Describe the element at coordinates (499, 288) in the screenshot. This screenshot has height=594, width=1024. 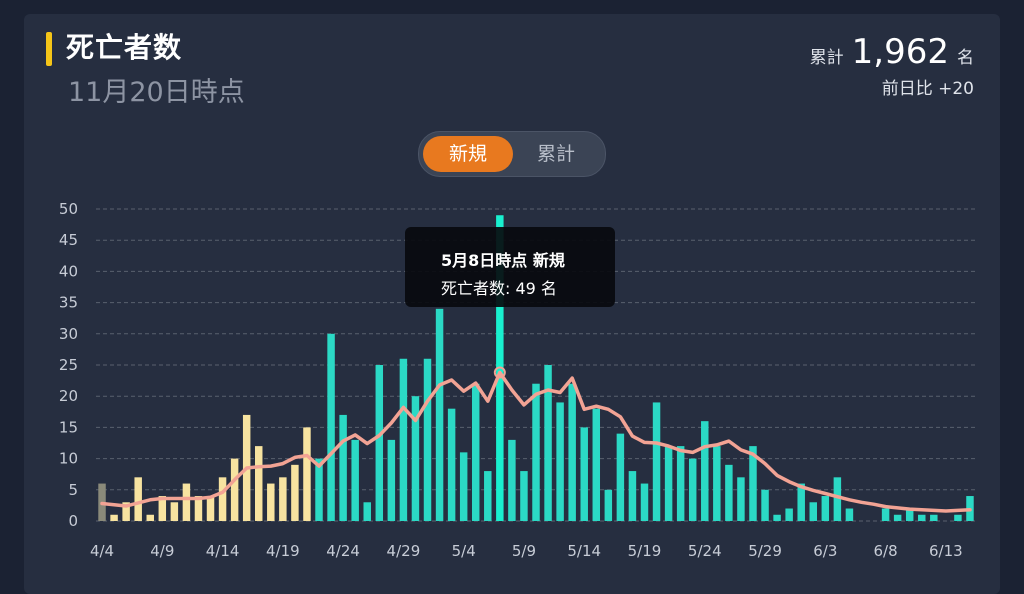
I see `tooltip-body: 死亡者数: 49 名` at that location.